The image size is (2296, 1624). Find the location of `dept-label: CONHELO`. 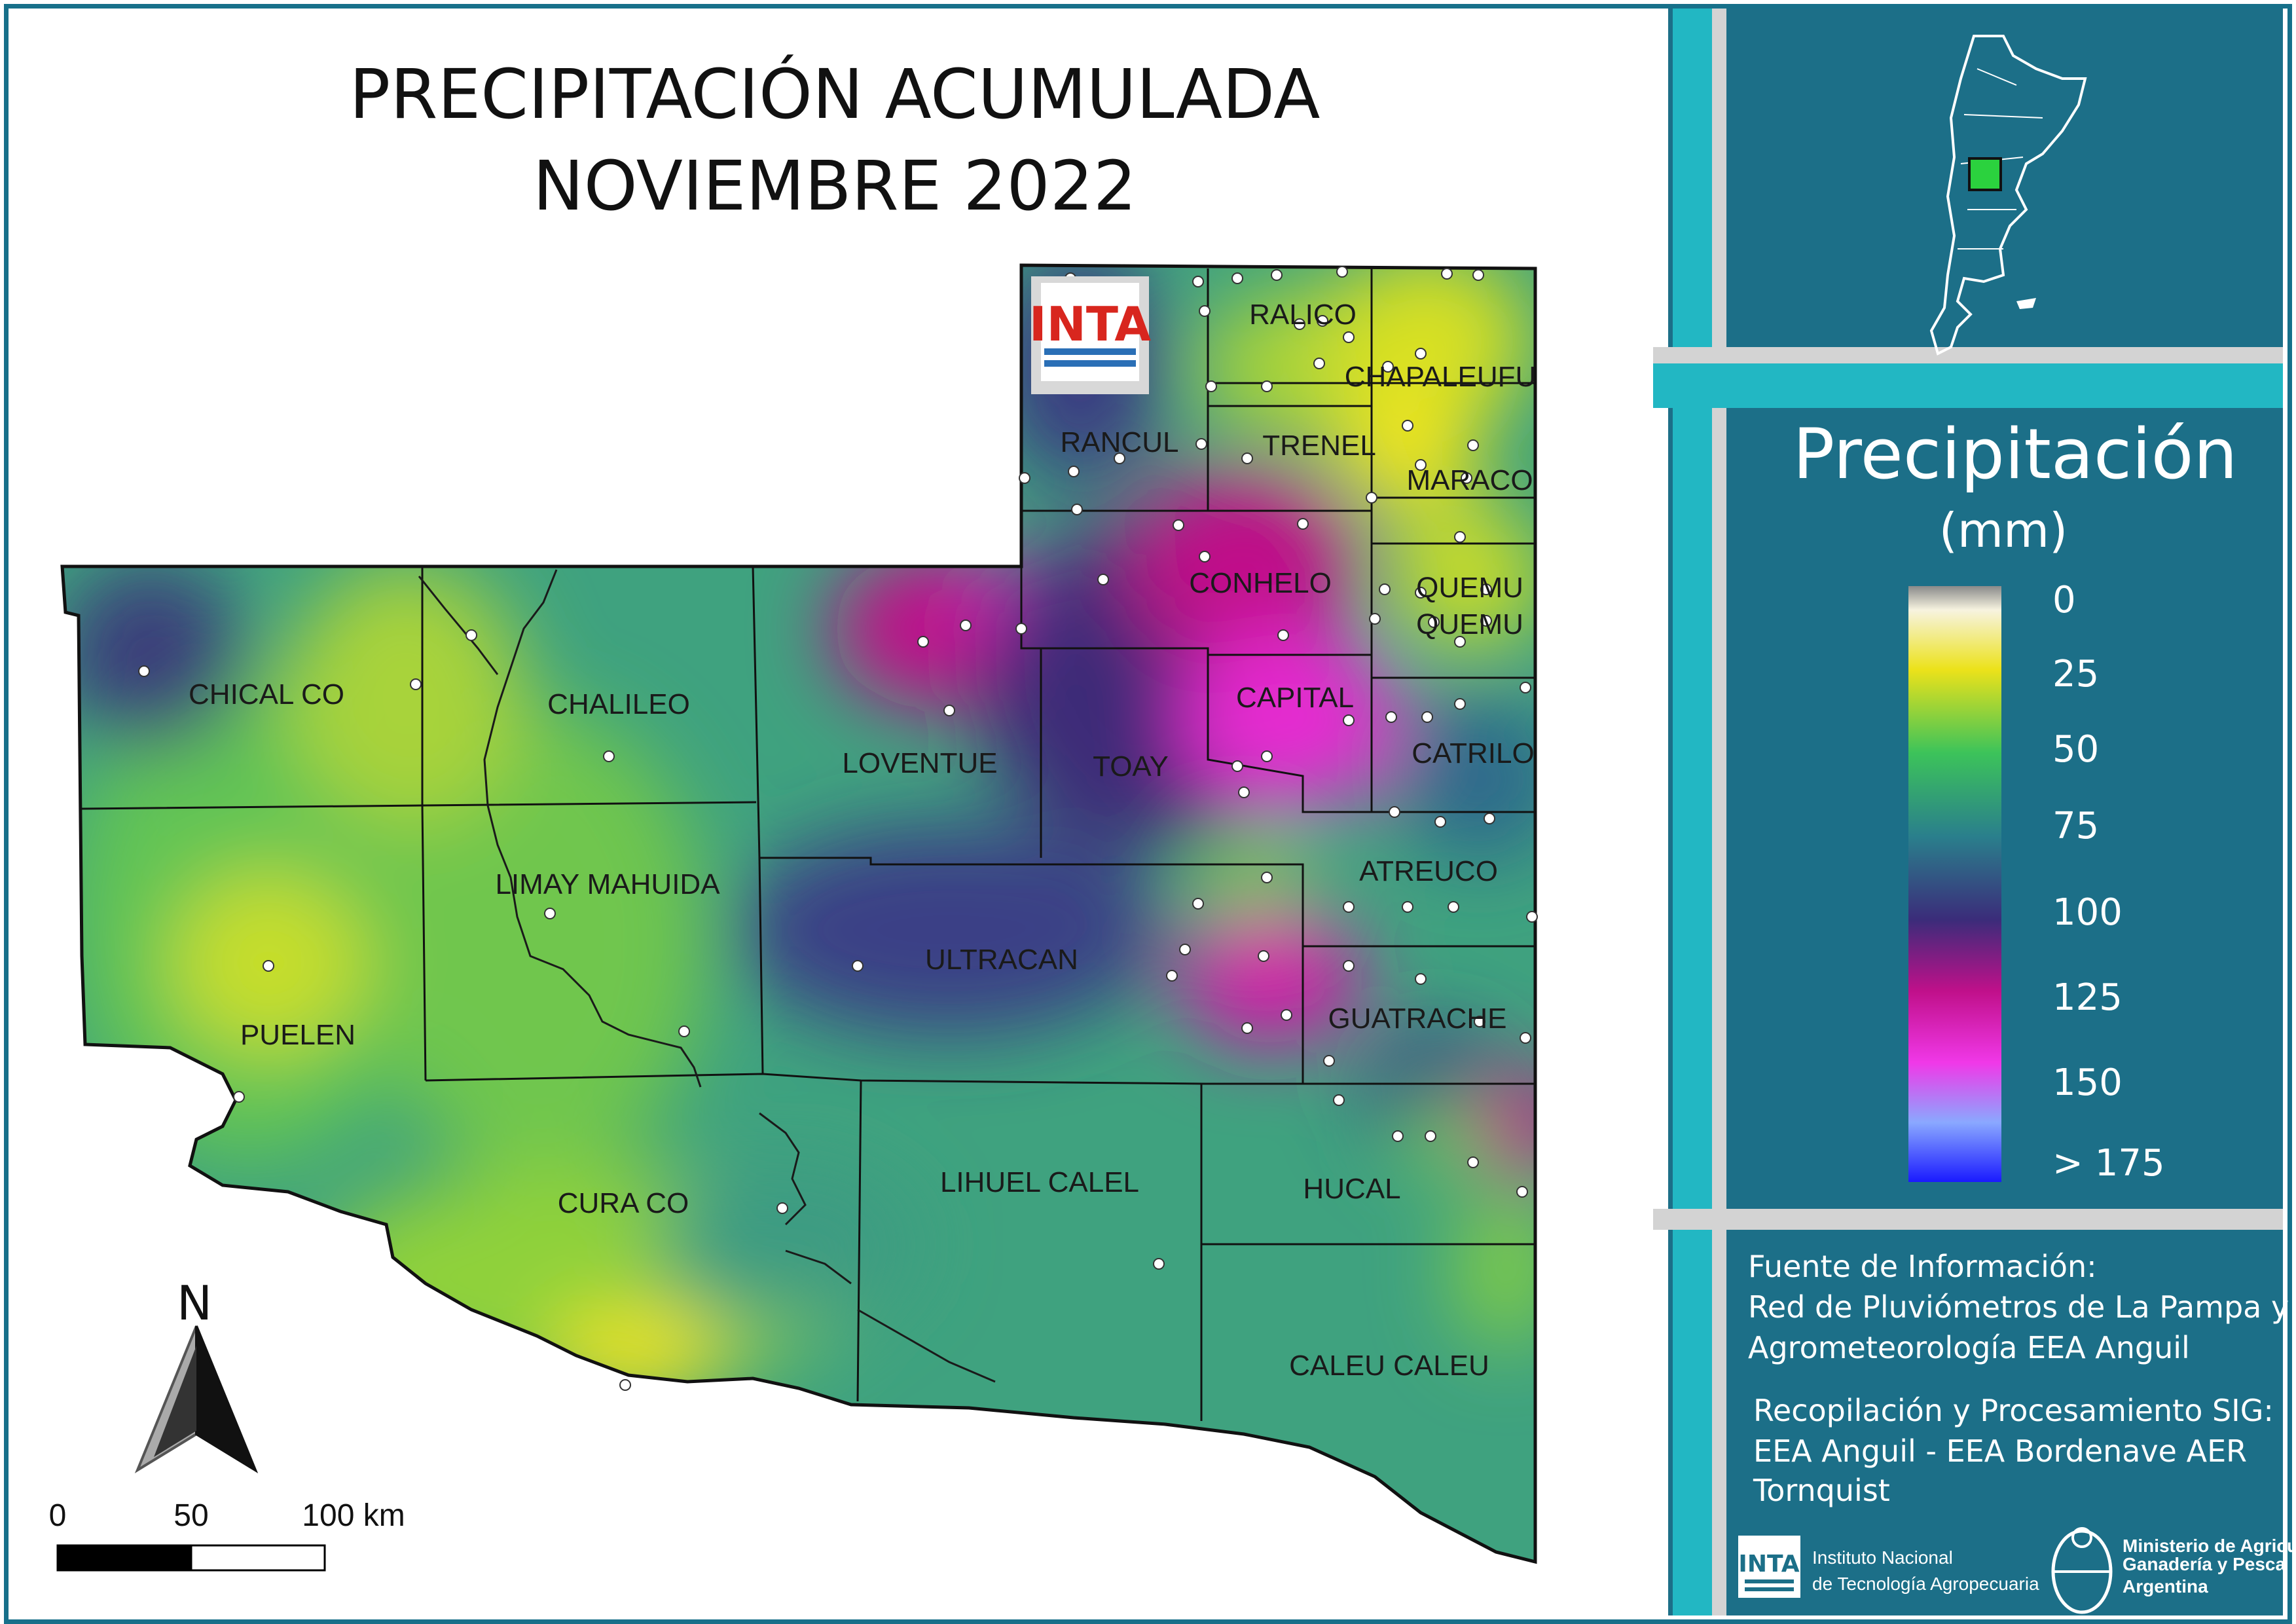

dept-label: CONHELO is located at coordinates (1260, 583).